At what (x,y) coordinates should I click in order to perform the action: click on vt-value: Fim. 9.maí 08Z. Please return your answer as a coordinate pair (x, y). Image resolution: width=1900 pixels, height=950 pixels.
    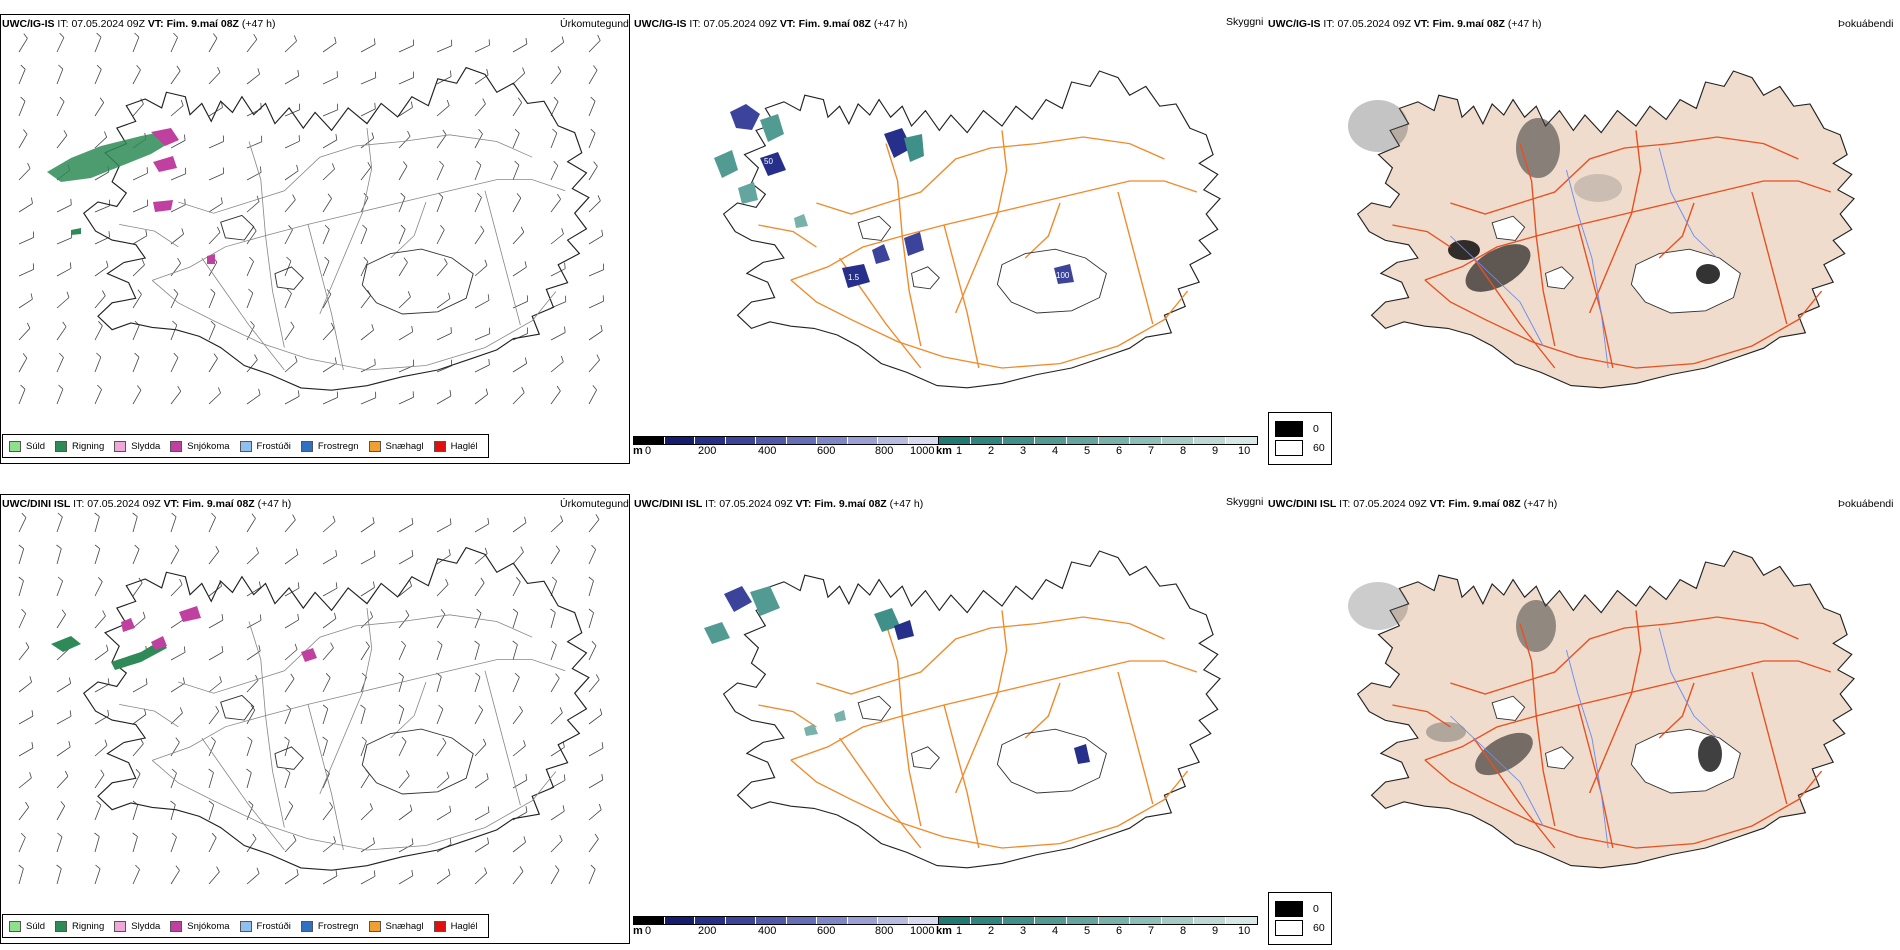
    Looking at the image, I should click on (202, 24).